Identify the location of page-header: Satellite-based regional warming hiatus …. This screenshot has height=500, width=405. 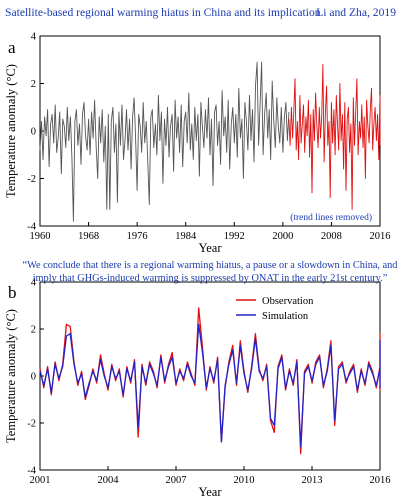
(202, 12).